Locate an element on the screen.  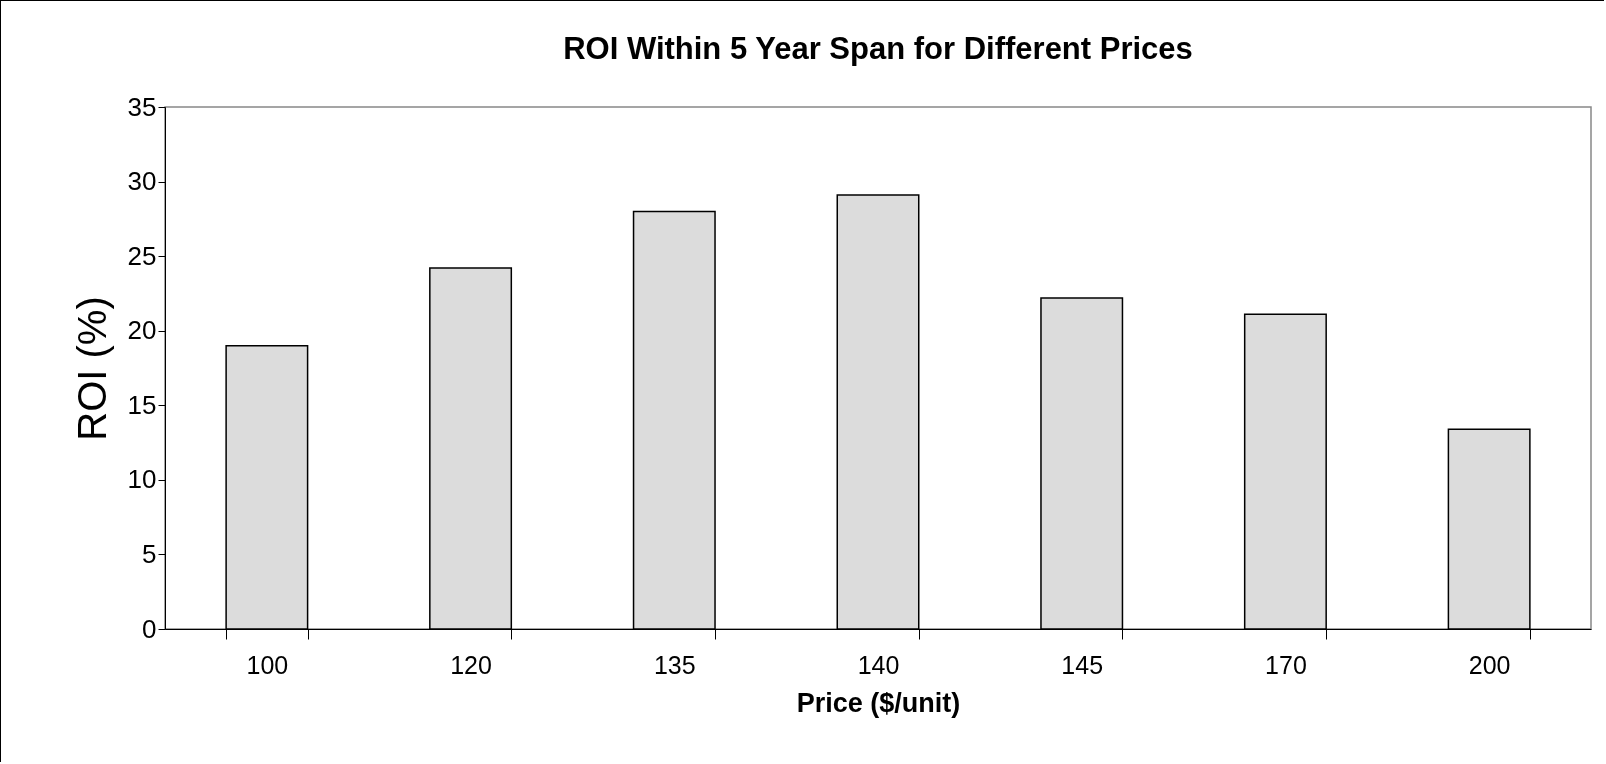
y-tick-label: 0 is located at coordinates (149, 628).